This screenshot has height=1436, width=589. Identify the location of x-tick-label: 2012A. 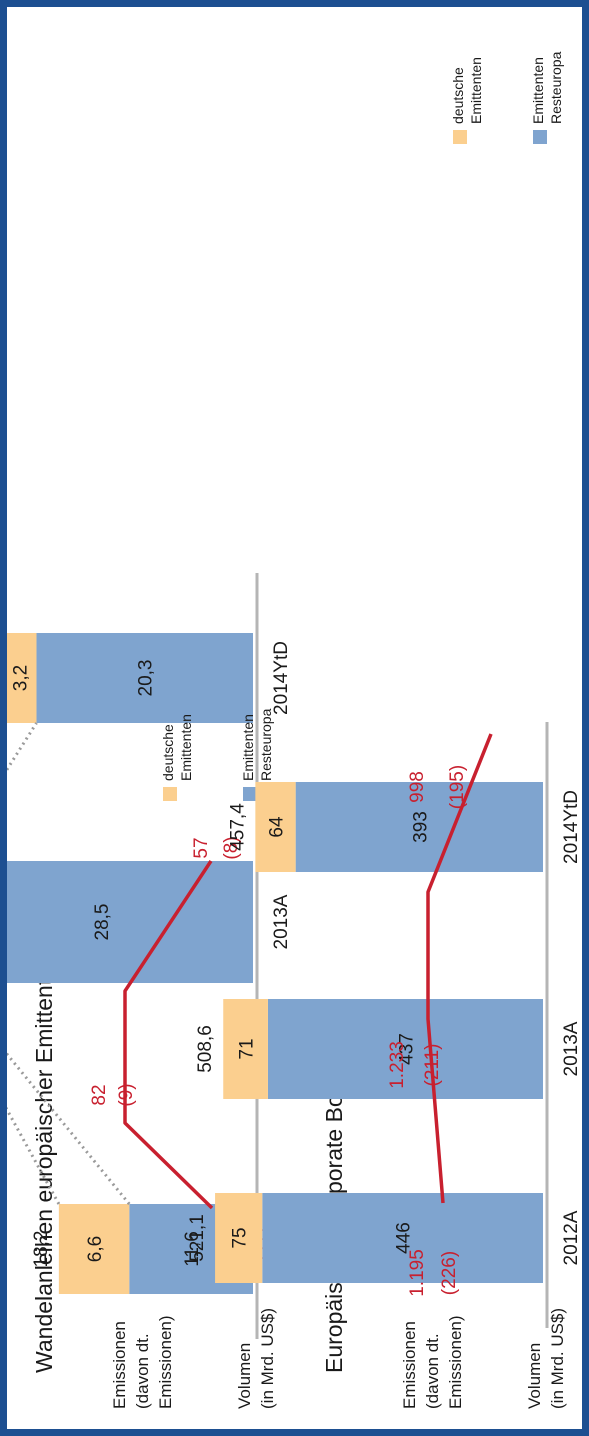
(571, 1237).